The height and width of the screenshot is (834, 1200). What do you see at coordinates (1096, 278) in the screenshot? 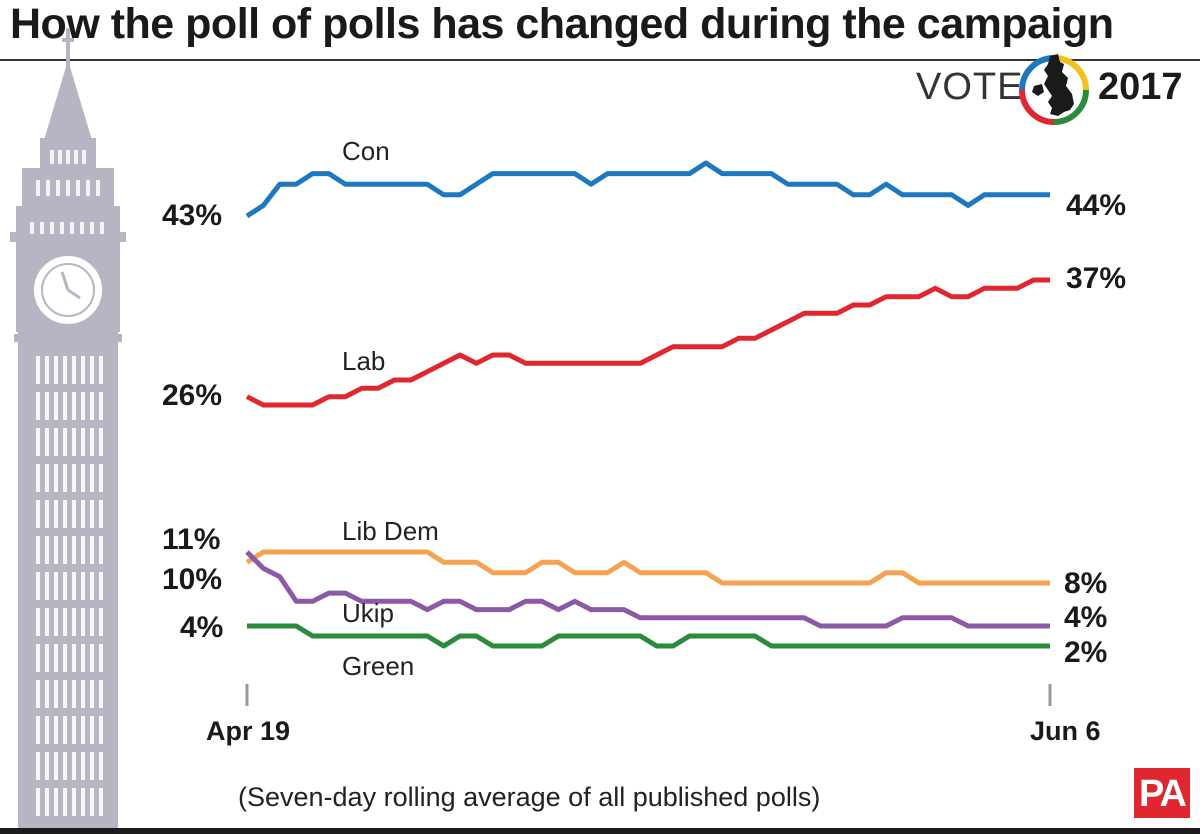
I see `end-value-label-lab: 37%` at bounding box center [1096, 278].